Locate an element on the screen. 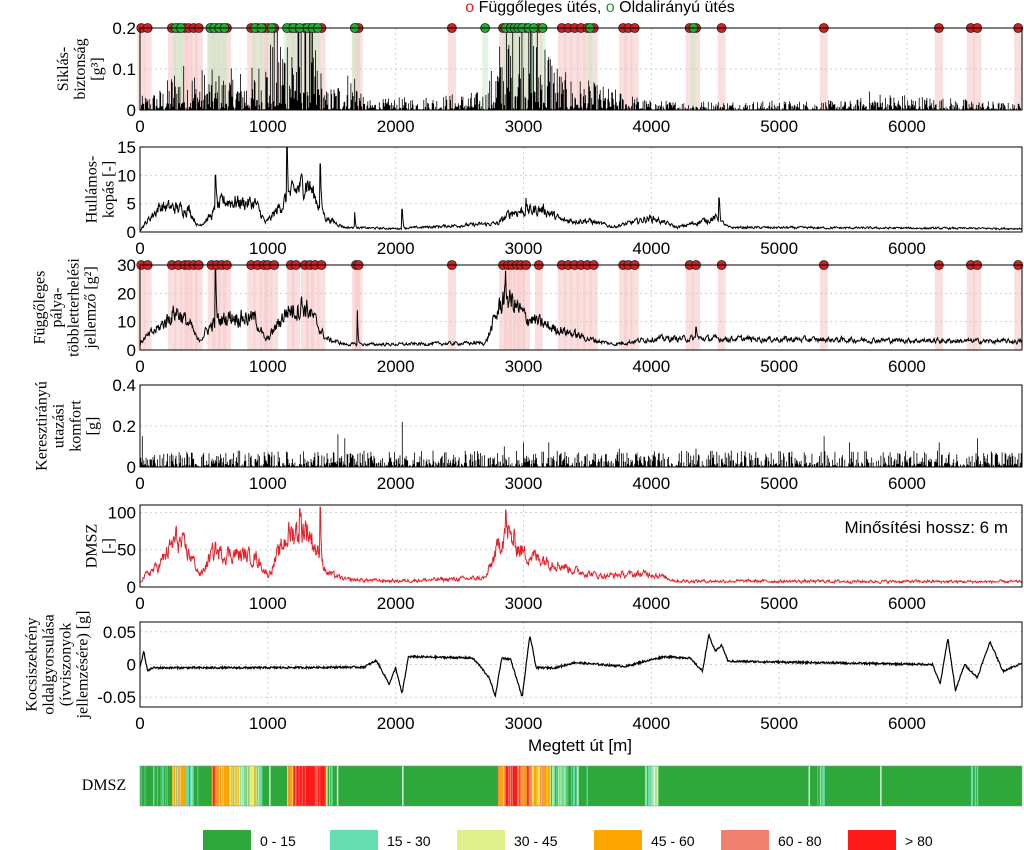  series-line is located at coordinates (581, 545).